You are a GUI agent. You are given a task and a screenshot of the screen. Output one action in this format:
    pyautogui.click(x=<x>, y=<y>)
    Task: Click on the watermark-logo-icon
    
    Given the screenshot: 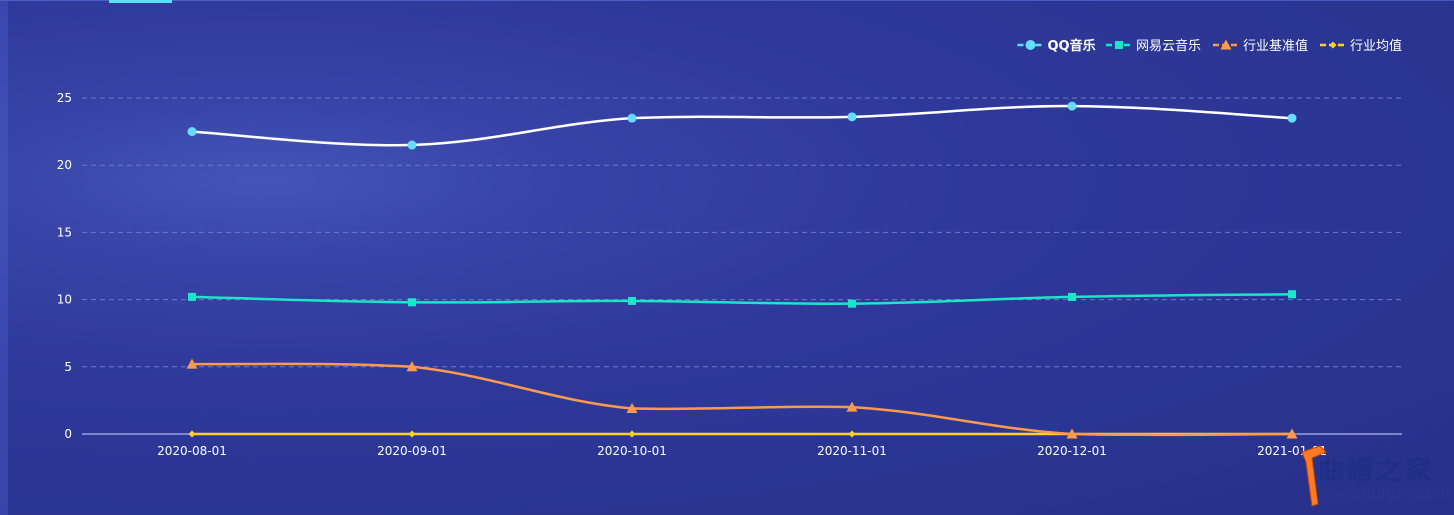 What is the action you would take?
    pyautogui.click(x=1314, y=476)
    